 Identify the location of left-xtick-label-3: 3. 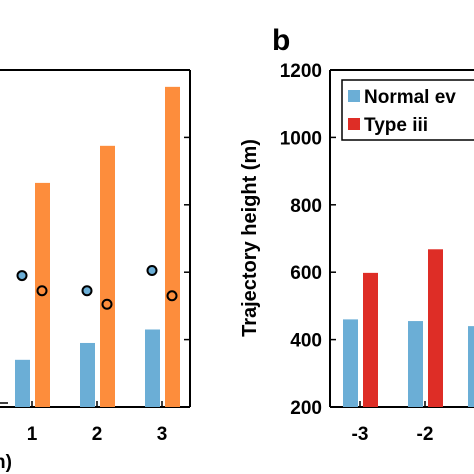
(162, 434).